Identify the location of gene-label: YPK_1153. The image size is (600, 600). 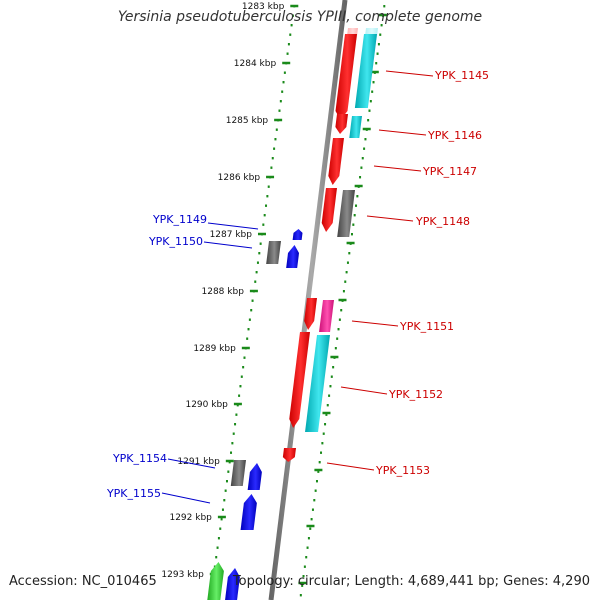
(402, 470).